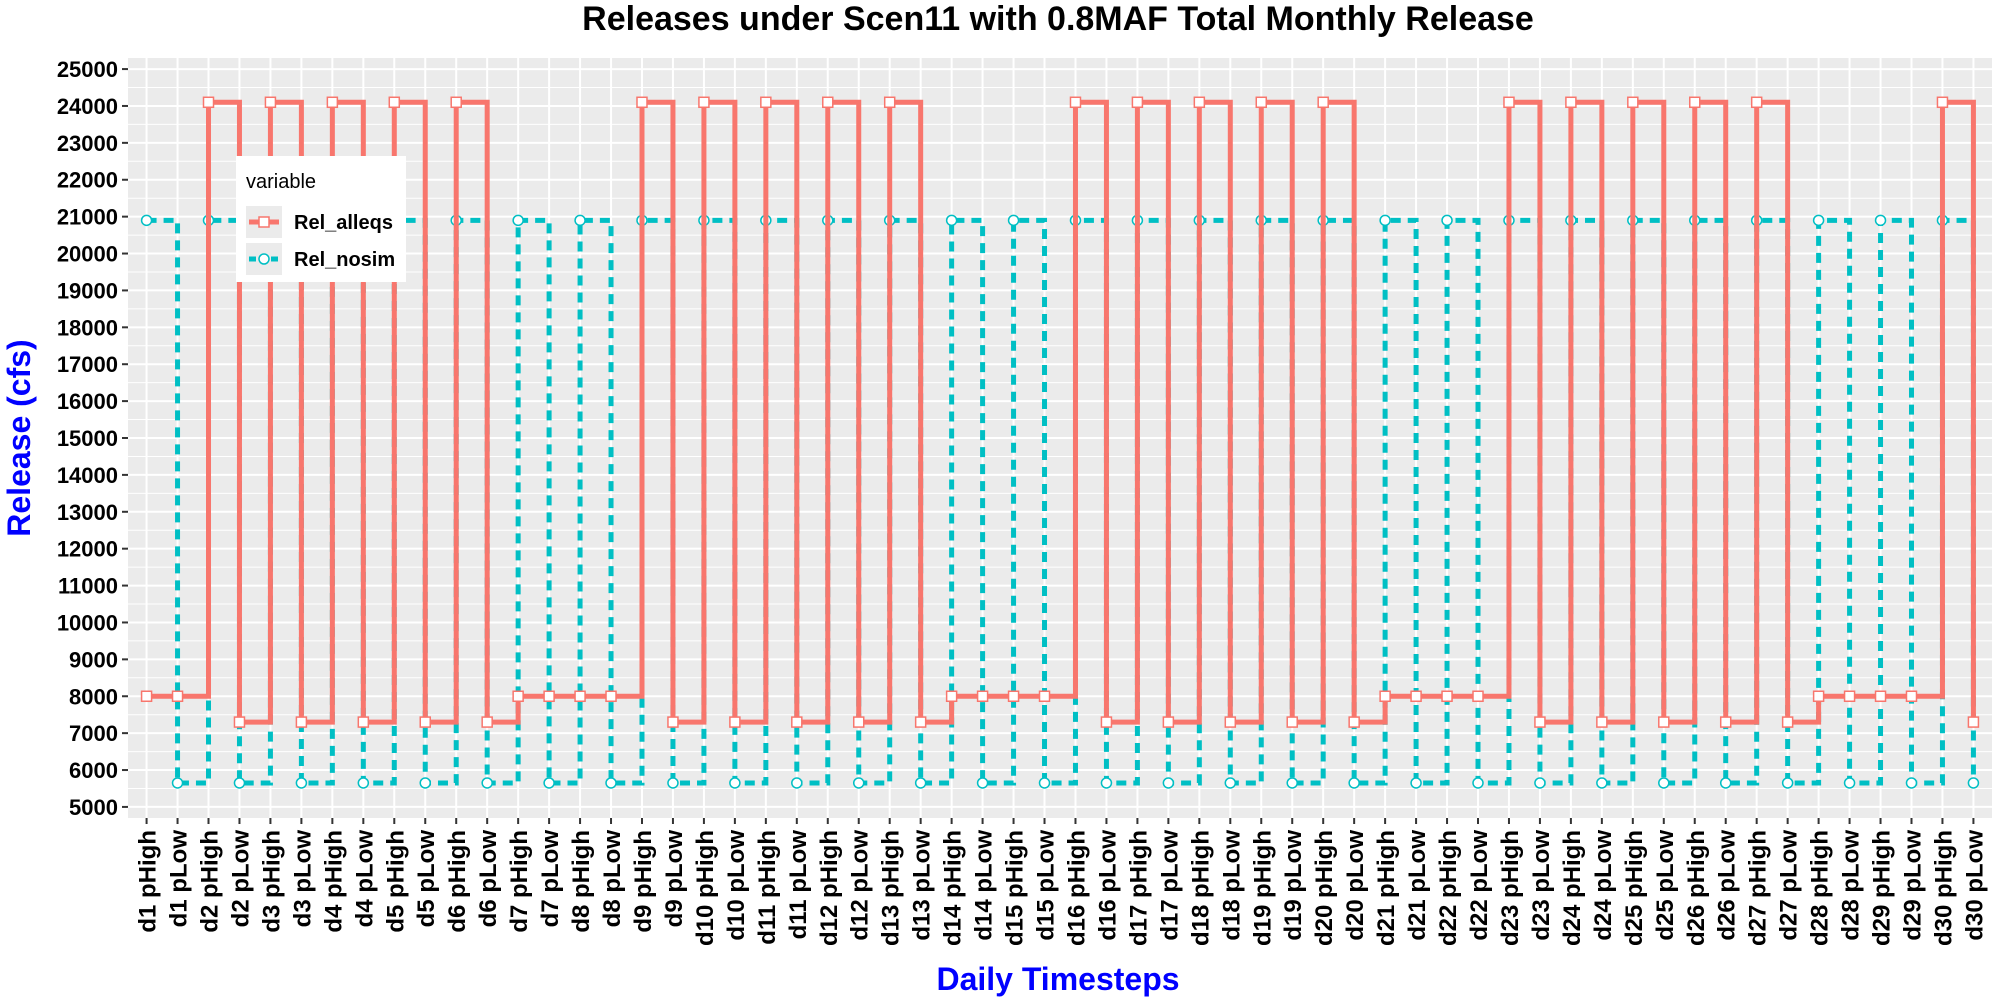 The image size is (2000, 1005). I want to click on x-tick-label: d3 pLow, so click(302, 879).